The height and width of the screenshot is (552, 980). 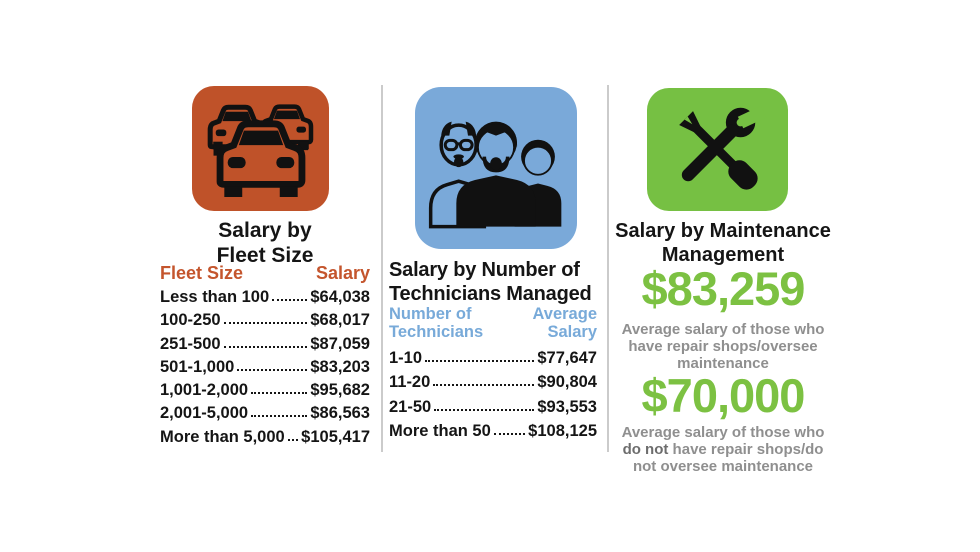 I want to click on cars-icon, so click(x=261, y=148).